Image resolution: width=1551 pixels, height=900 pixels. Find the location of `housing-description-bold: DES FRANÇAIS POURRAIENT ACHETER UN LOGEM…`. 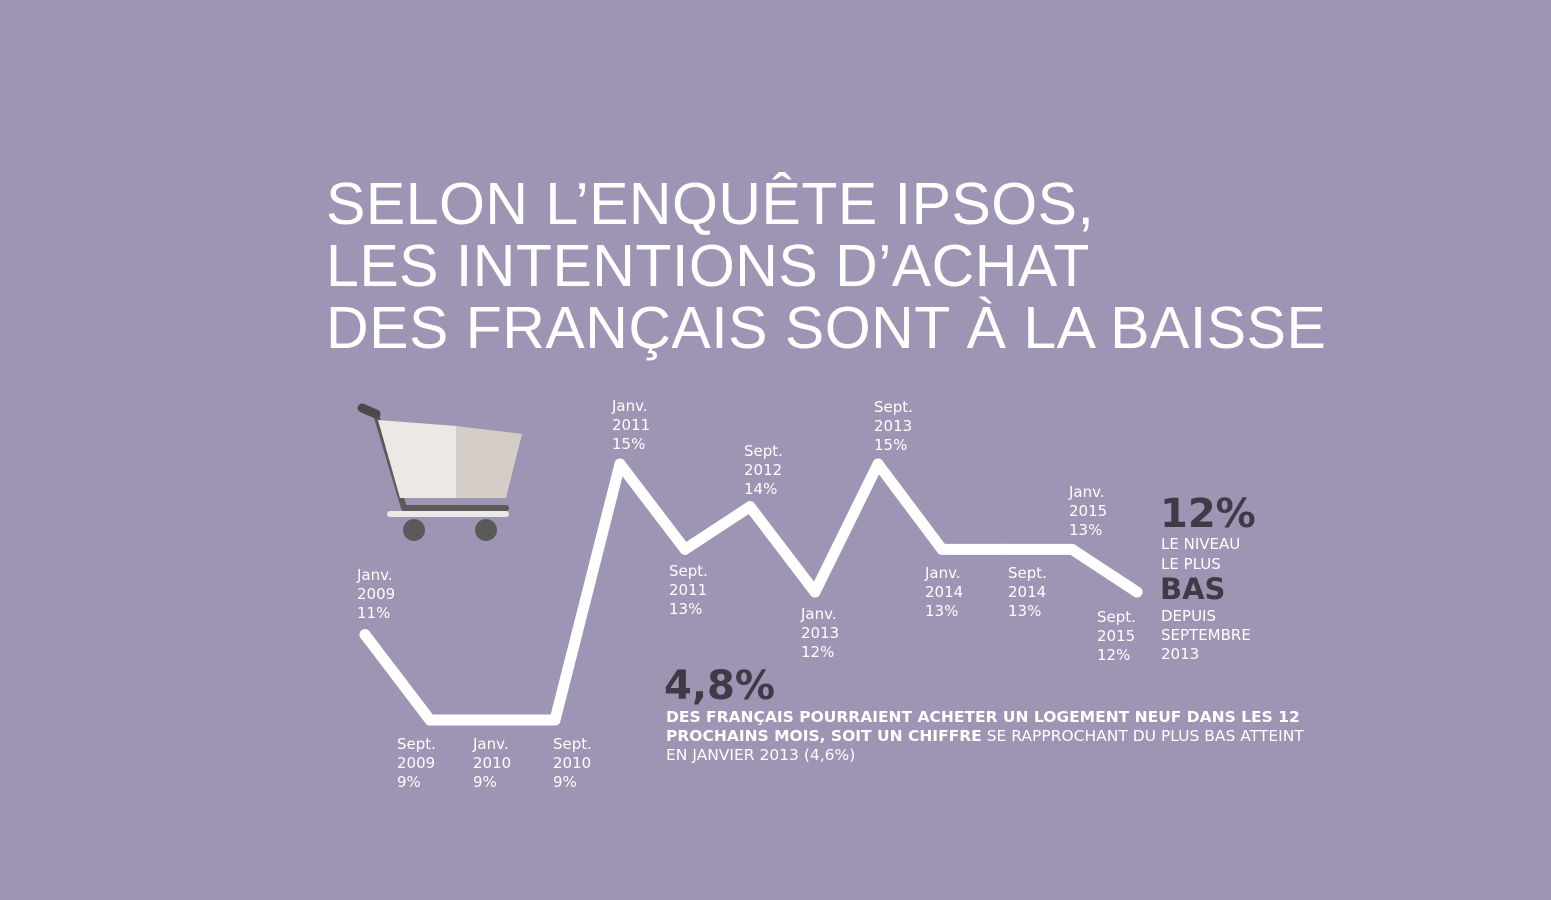

housing-description-bold: DES FRANÇAIS POURRAIENT ACHETER UN LOGEM… is located at coordinates (983, 726).